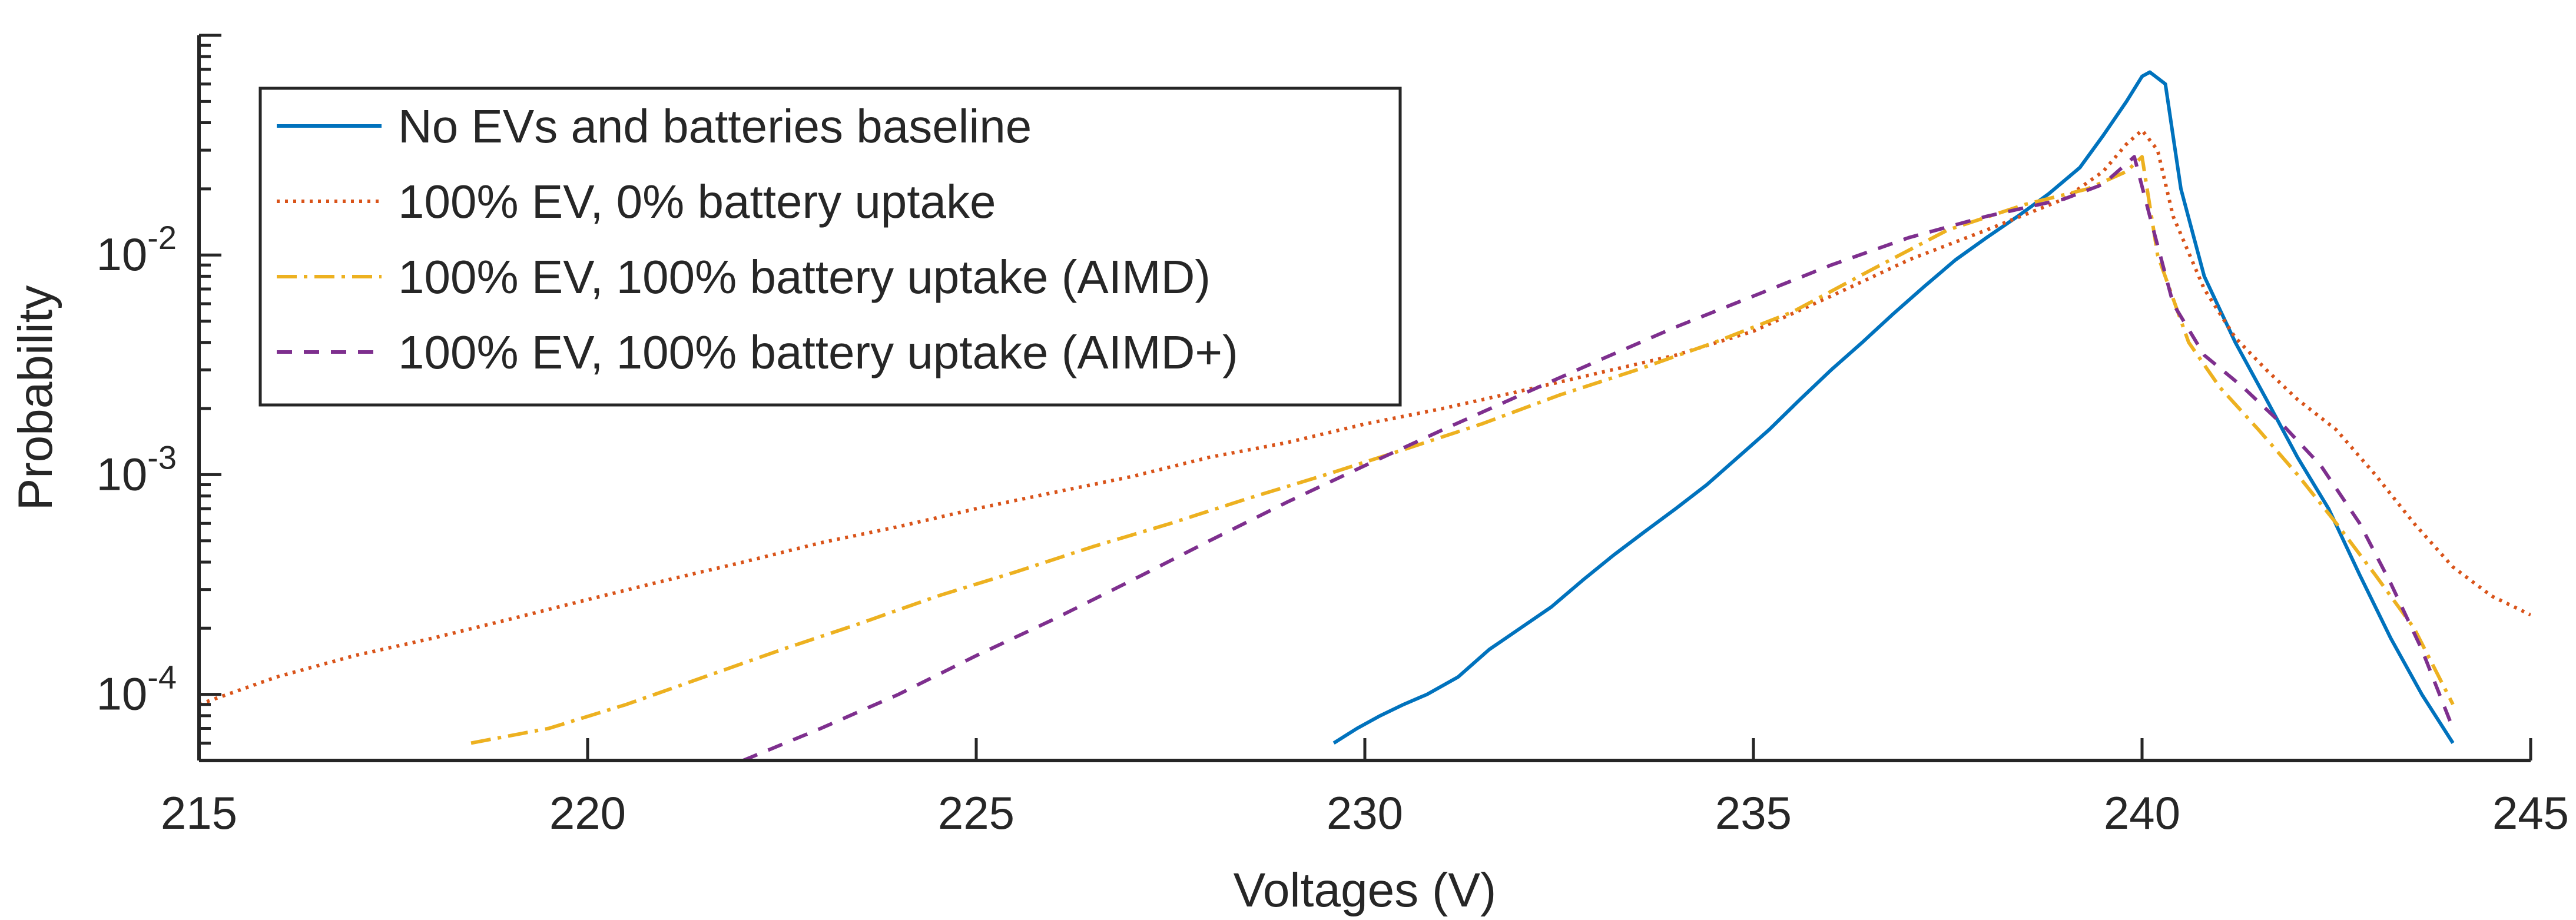  I want to click on y-ticks: 10⁻⁴ 10⁻³ 10⁻², so click(158, 398).